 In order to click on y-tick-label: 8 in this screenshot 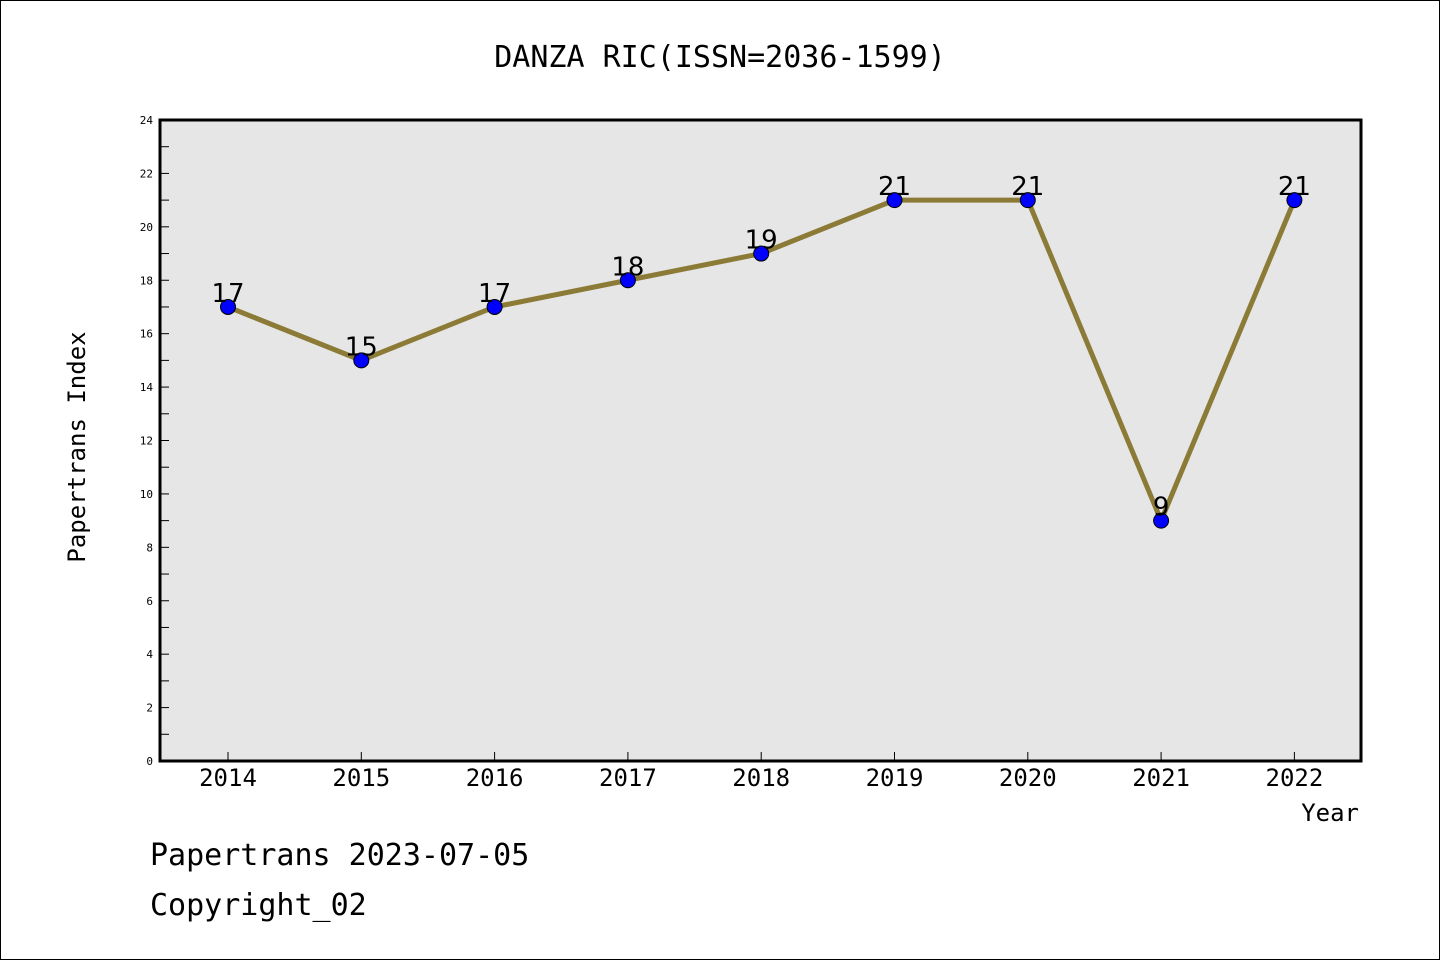, I will do `click(149, 547)`.